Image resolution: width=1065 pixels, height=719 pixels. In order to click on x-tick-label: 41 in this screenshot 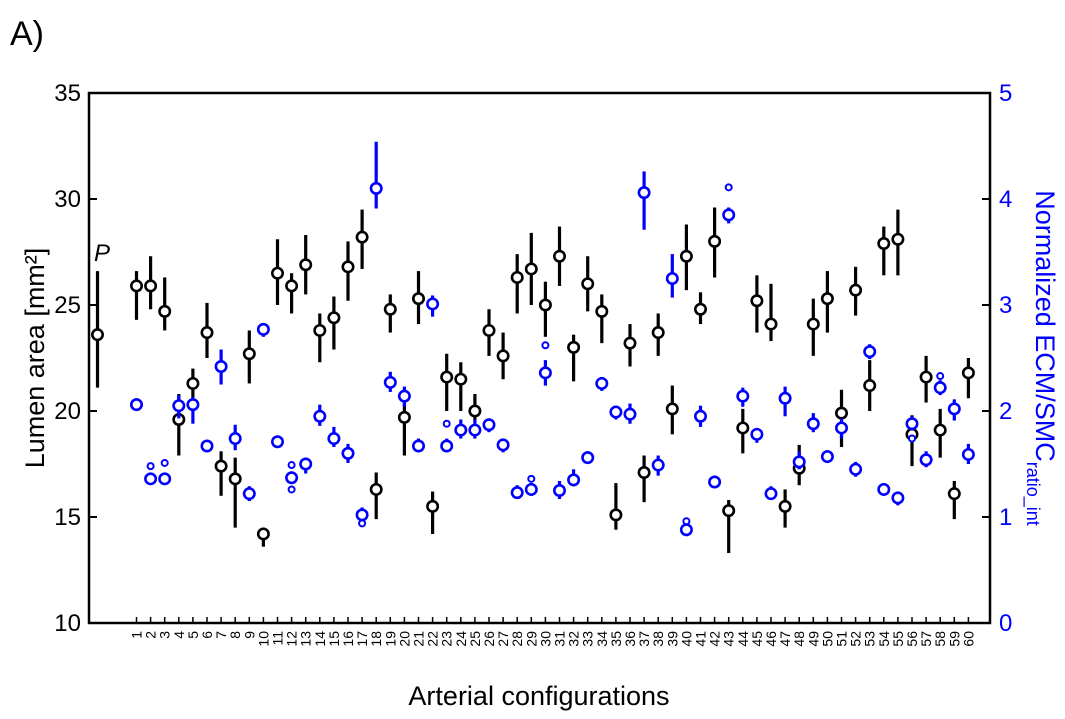, I will do `click(701, 639)`.